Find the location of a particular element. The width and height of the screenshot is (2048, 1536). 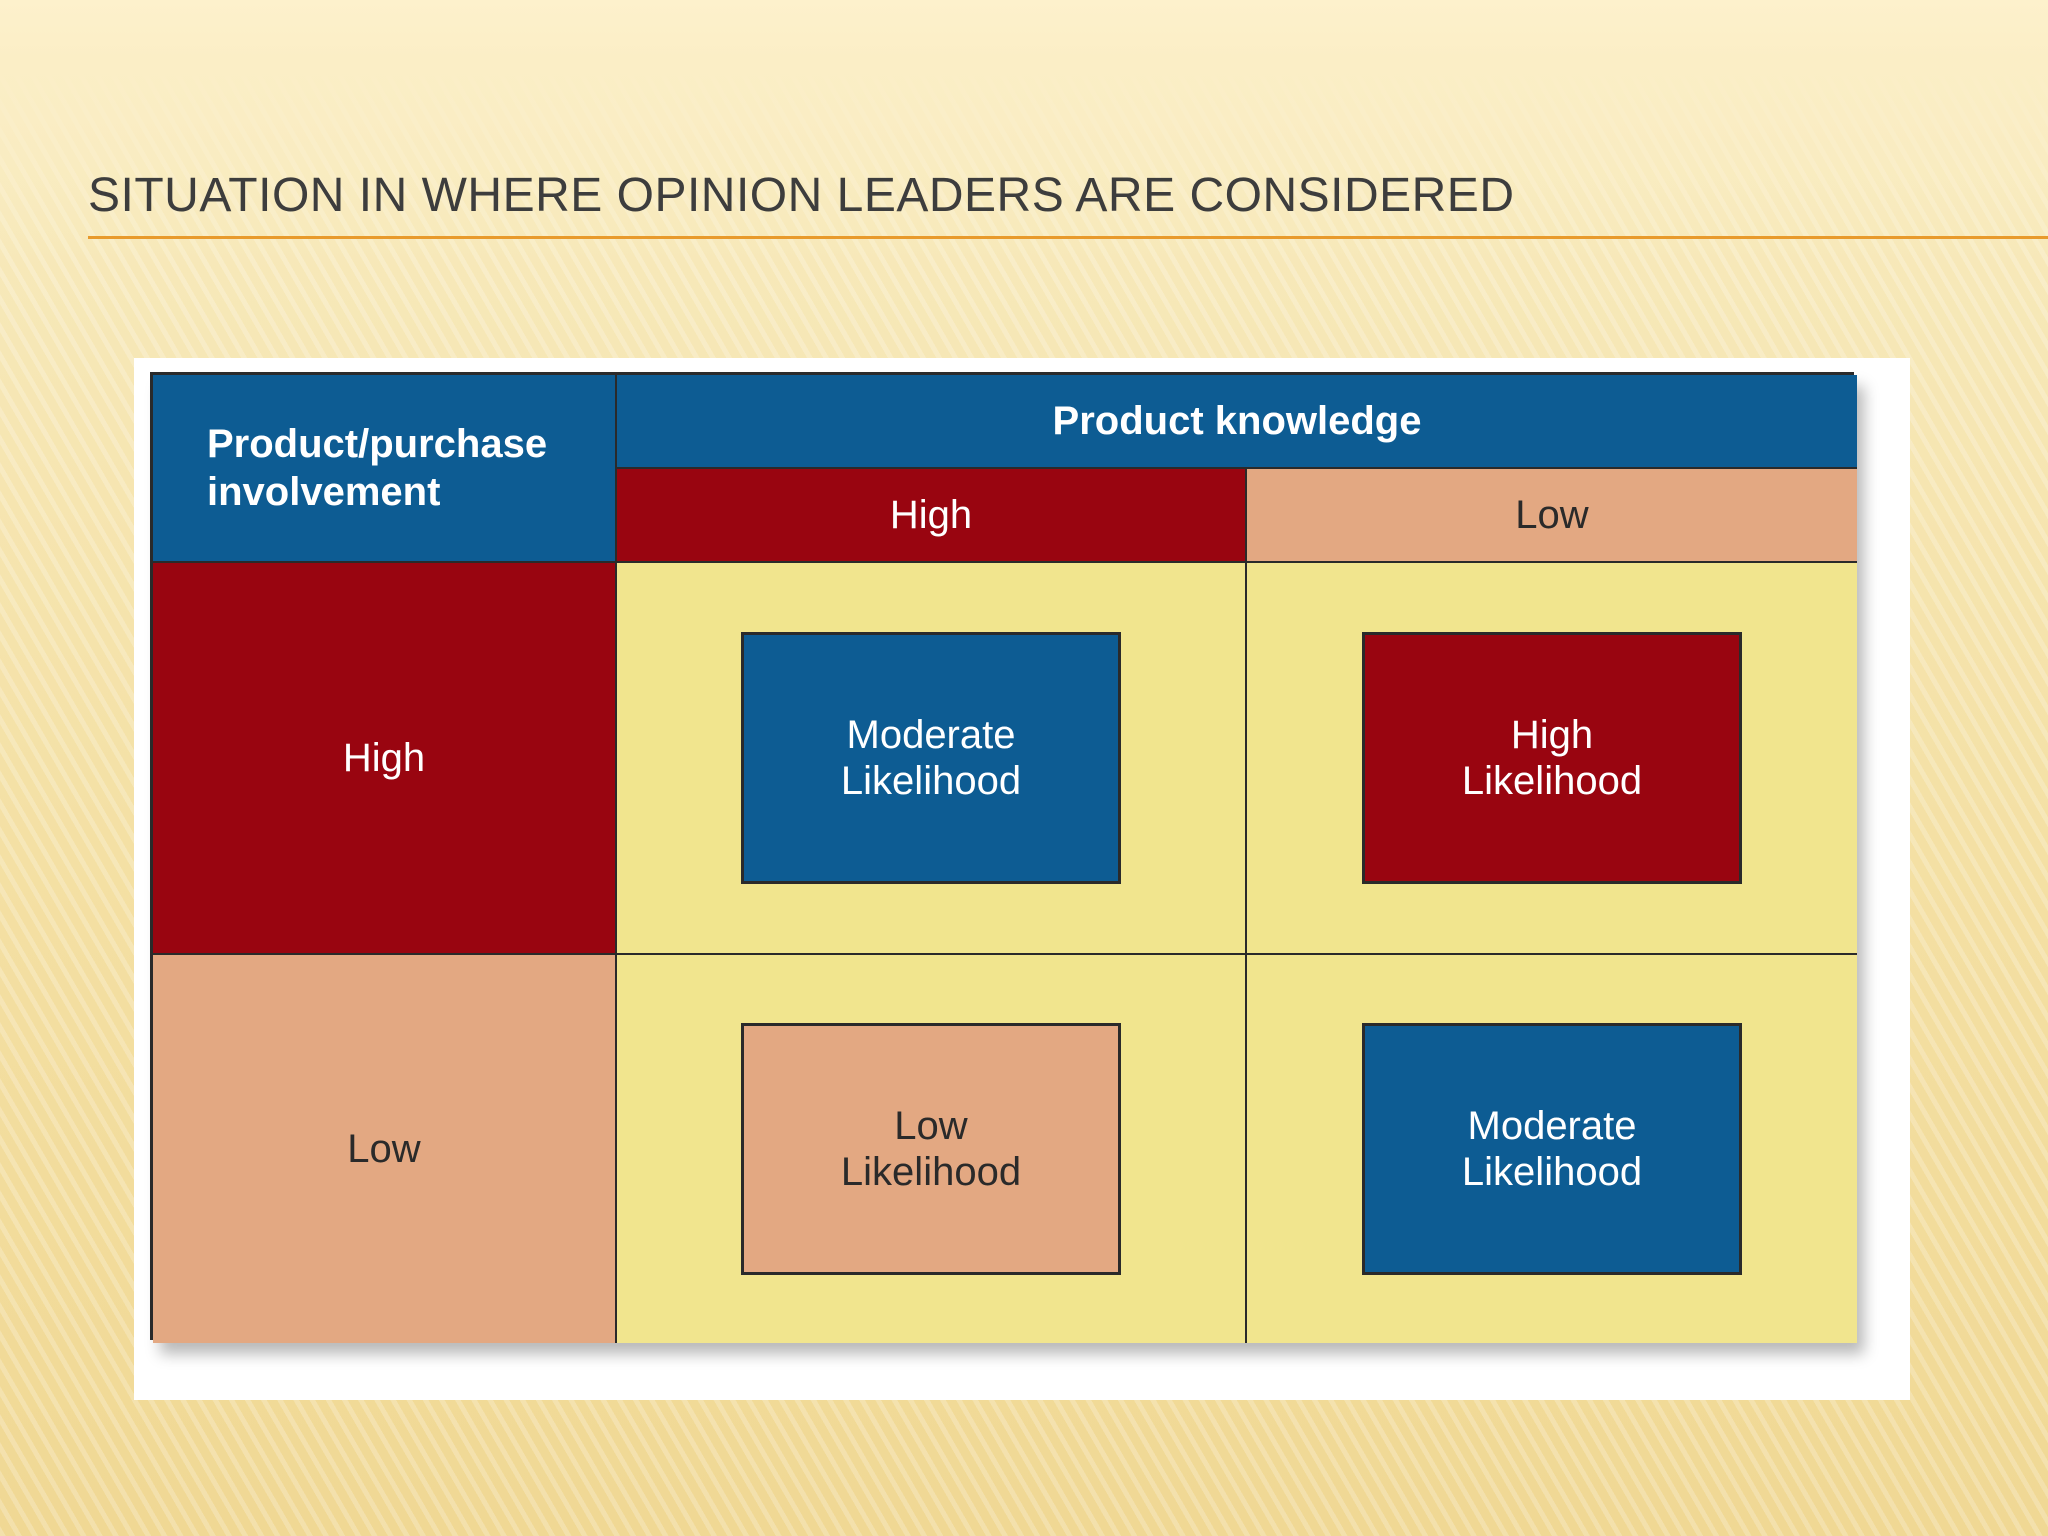

likelihood-box: Low Likelihood is located at coordinates (931, 1149).